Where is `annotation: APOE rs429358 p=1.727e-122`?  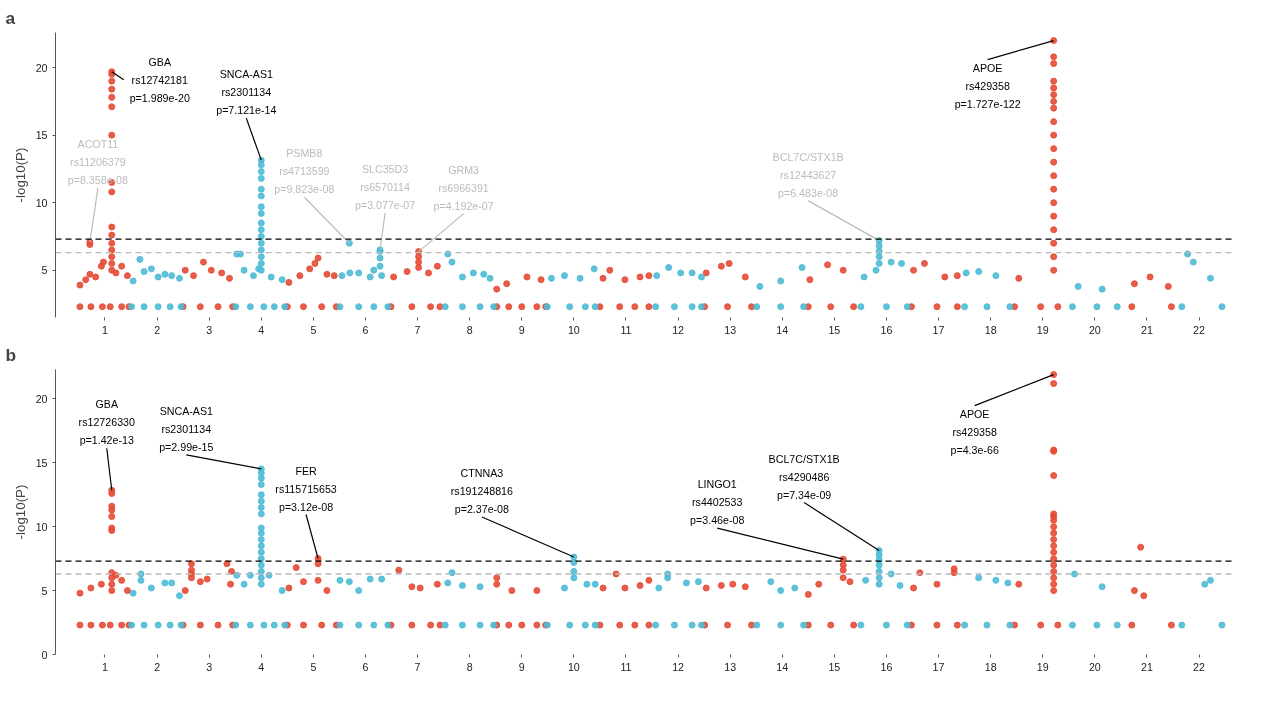 annotation: APOE rs429358 p=1.727e-122 is located at coordinates (987, 85).